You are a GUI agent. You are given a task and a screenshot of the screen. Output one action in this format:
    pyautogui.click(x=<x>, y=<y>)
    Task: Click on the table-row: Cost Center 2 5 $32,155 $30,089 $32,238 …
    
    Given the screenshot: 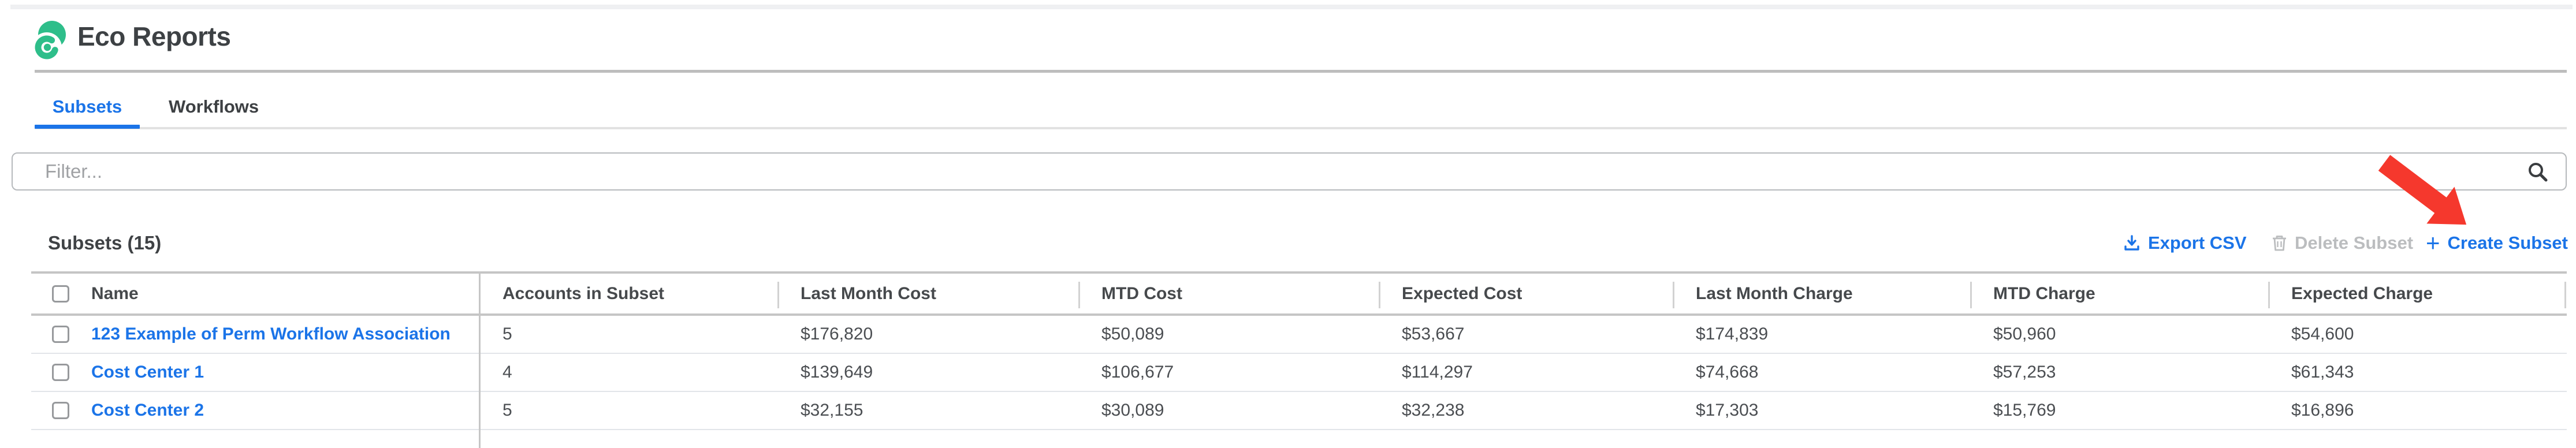 What is the action you would take?
    pyautogui.click(x=1299, y=411)
    